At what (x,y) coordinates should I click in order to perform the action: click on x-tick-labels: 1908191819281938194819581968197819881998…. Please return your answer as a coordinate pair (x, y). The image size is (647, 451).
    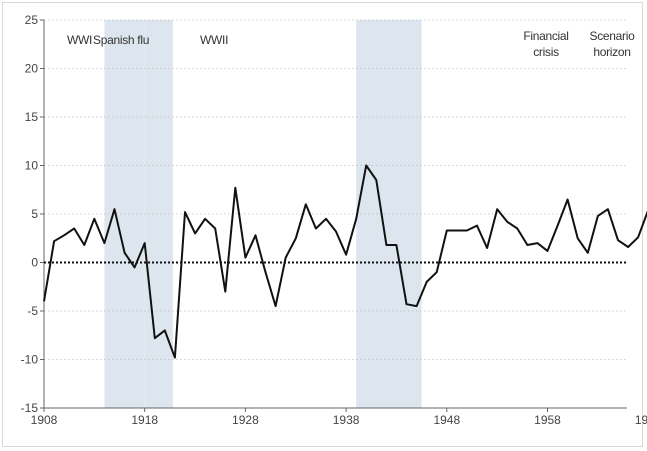
    Looking at the image, I should click on (339, 417).